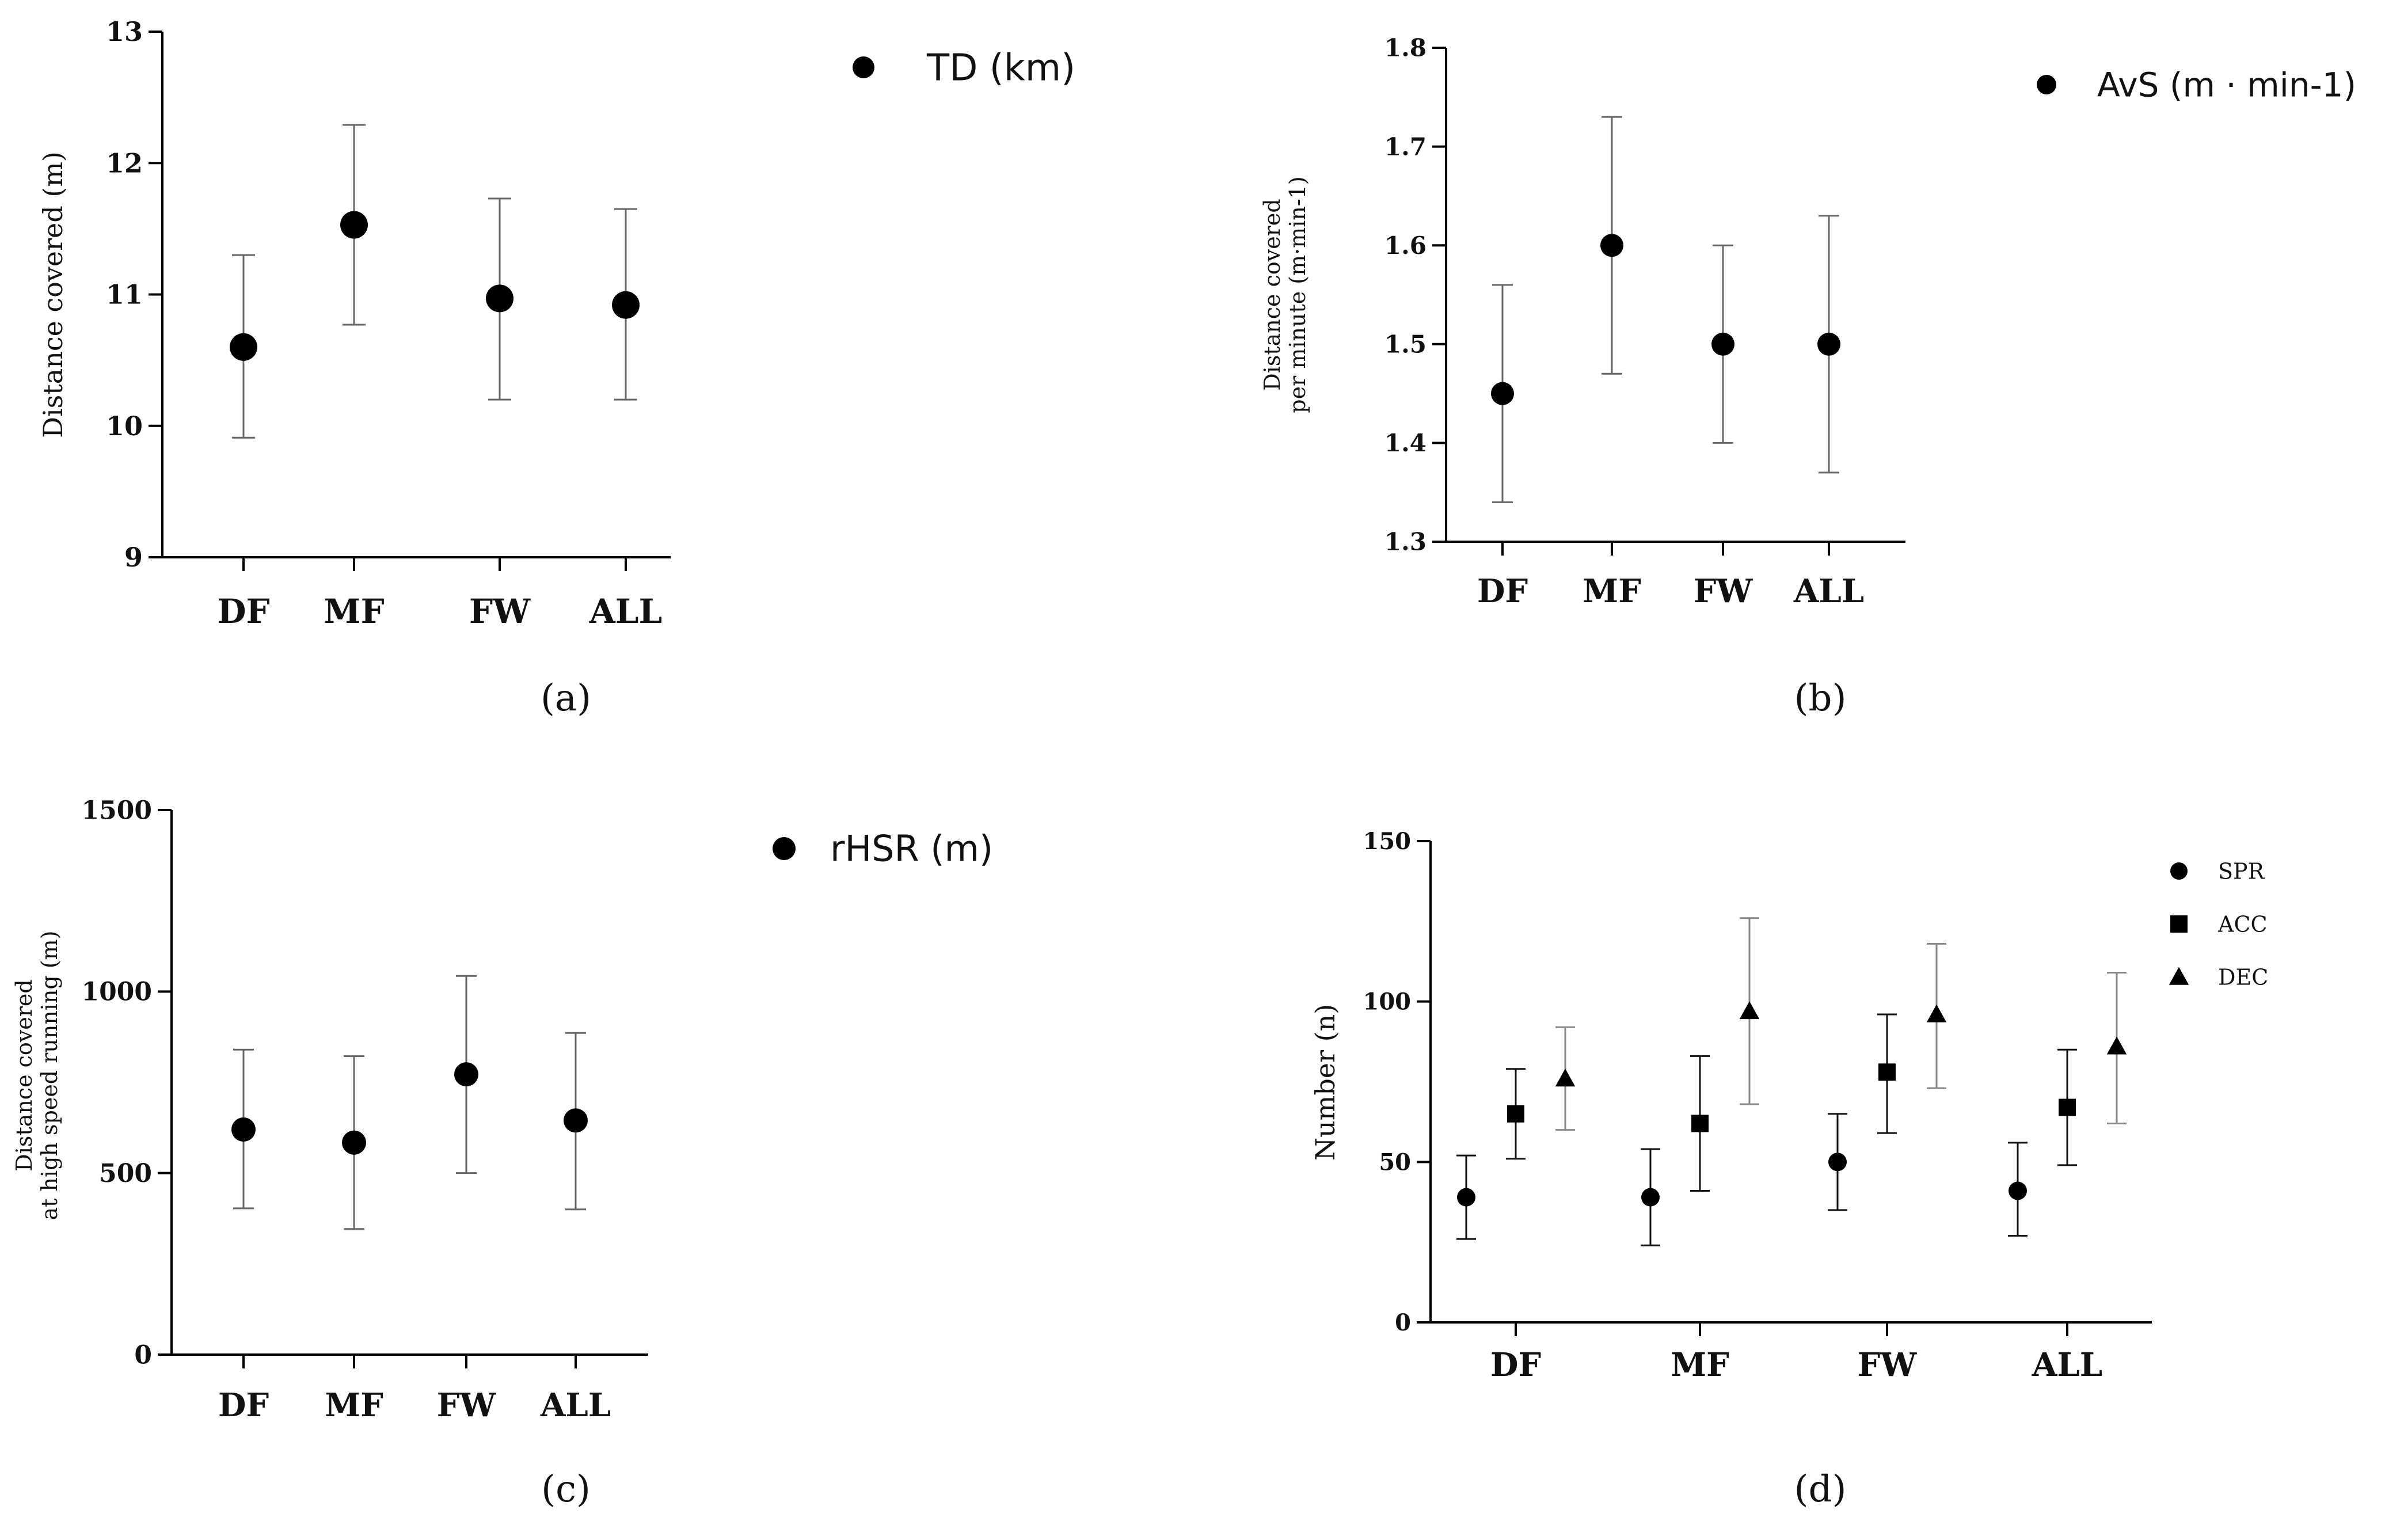 This screenshot has width=2385, height=1540. I want to click on y-tick-label: 13, so click(124, 32).